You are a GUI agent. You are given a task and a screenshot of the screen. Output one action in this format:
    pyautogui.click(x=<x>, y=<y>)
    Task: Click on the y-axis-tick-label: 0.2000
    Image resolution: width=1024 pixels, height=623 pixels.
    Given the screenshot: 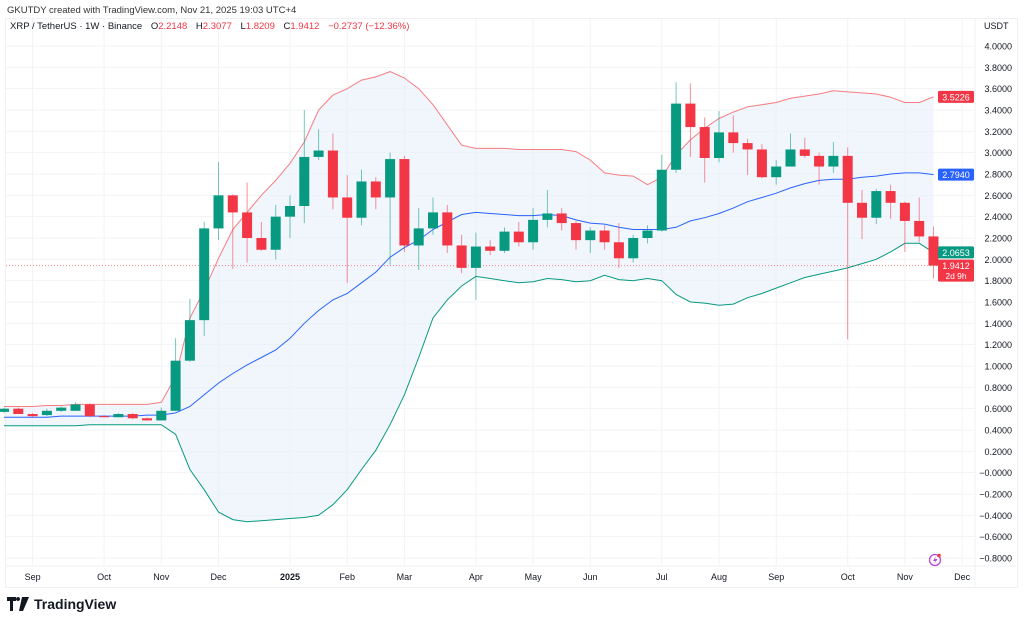 What is the action you would take?
    pyautogui.click(x=998, y=452)
    